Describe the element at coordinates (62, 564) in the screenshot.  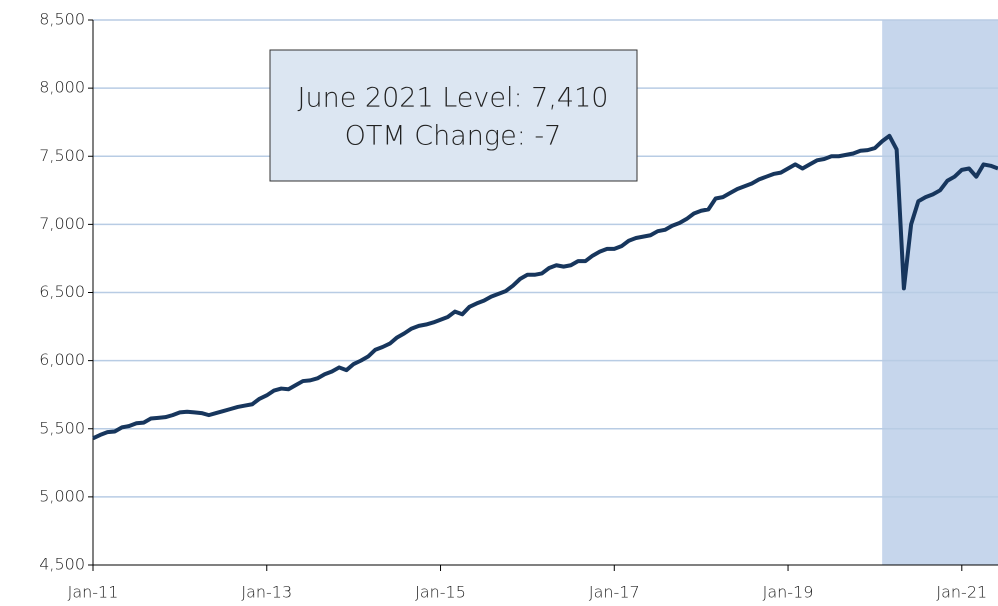
I see `y-tick-label: 4,500` at that location.